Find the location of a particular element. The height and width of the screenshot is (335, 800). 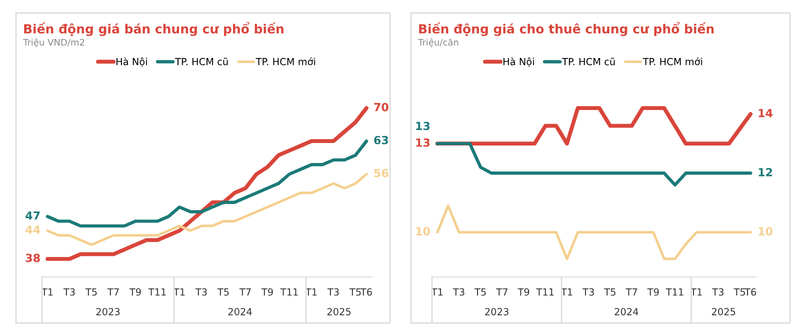

chart-subtitle: Triệu VND/m2 is located at coordinates (53, 43).